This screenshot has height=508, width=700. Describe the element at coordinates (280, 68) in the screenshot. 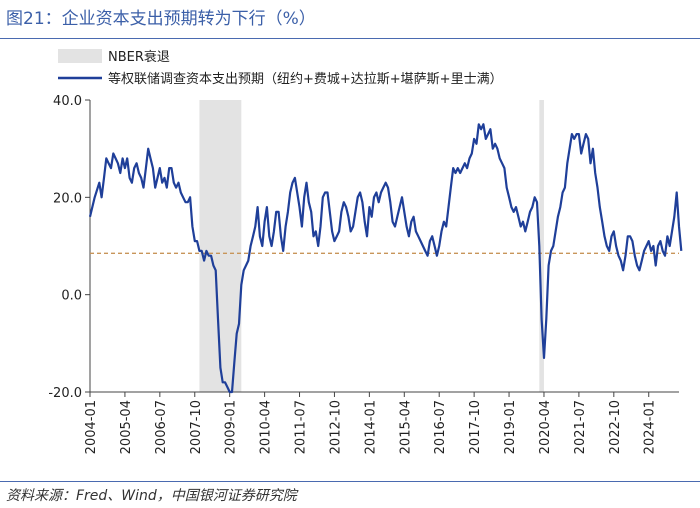

I see `legend: NBER衰退 等权联储调查资本支出预期（纽约+费城+达拉斯+堪萨斯+里士满）` at that location.